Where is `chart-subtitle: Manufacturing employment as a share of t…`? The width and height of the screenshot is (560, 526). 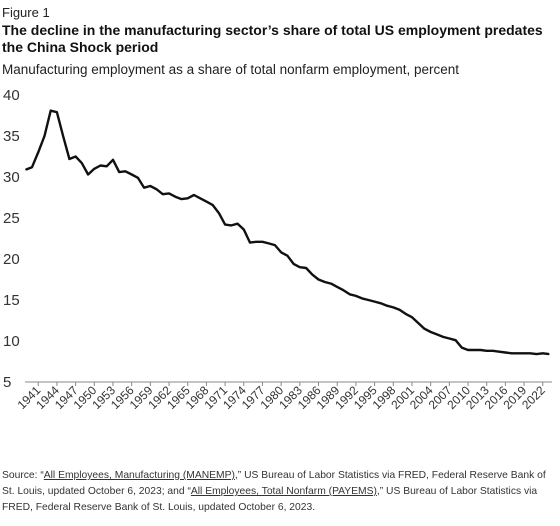
chart-subtitle: Manufacturing employment as a share of t… is located at coordinates (230, 69).